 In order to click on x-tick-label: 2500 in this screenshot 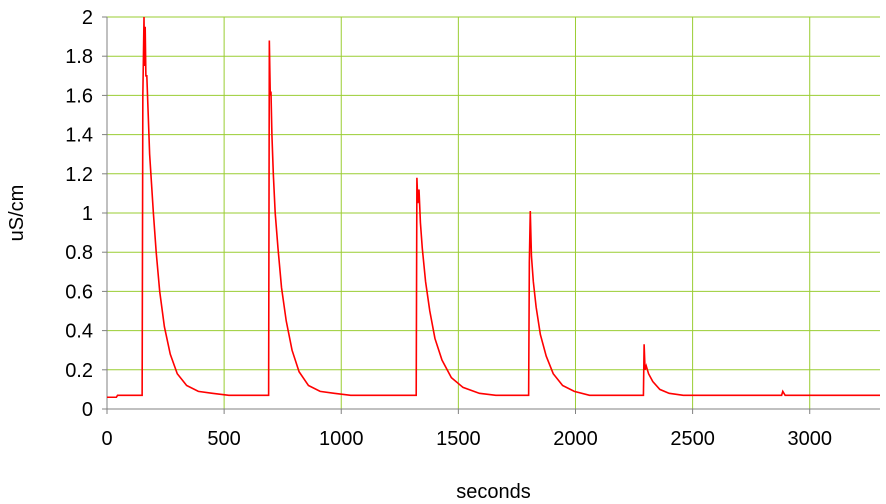, I will do `click(692, 439)`.